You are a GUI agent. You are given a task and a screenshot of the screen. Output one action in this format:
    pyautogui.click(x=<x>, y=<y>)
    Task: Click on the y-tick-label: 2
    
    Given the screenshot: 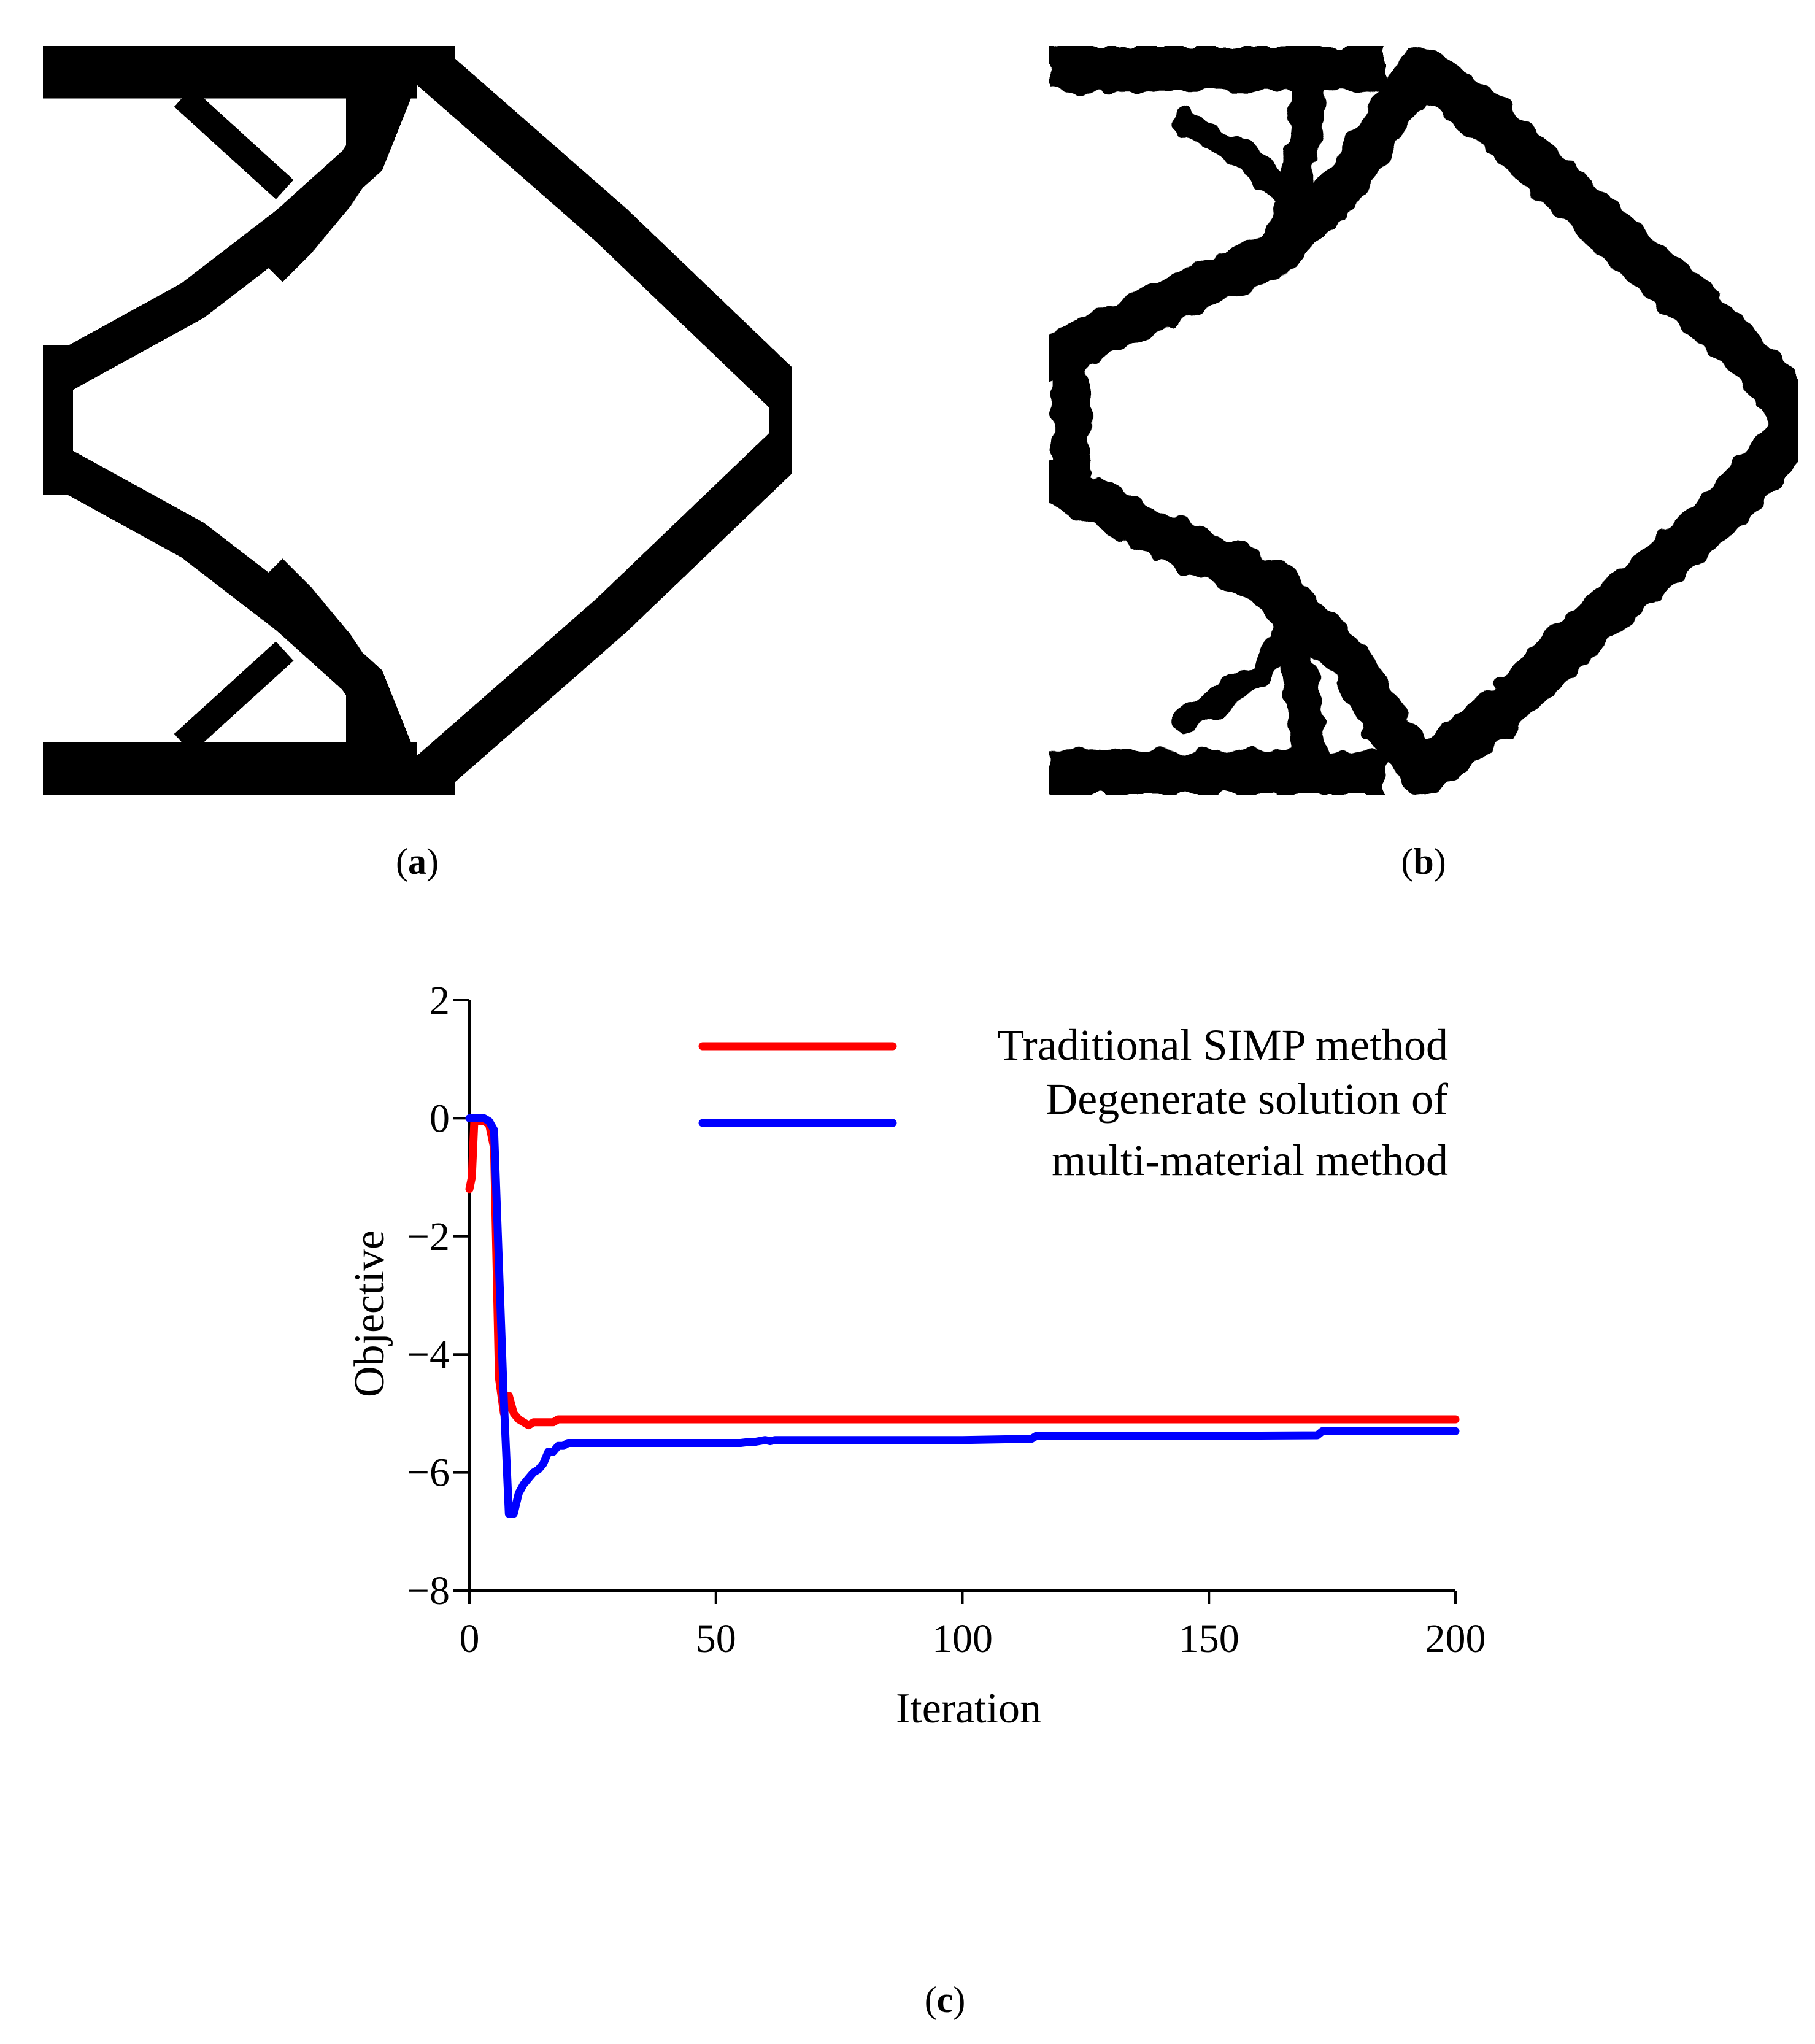 What is the action you would take?
    pyautogui.click(x=440, y=1001)
    